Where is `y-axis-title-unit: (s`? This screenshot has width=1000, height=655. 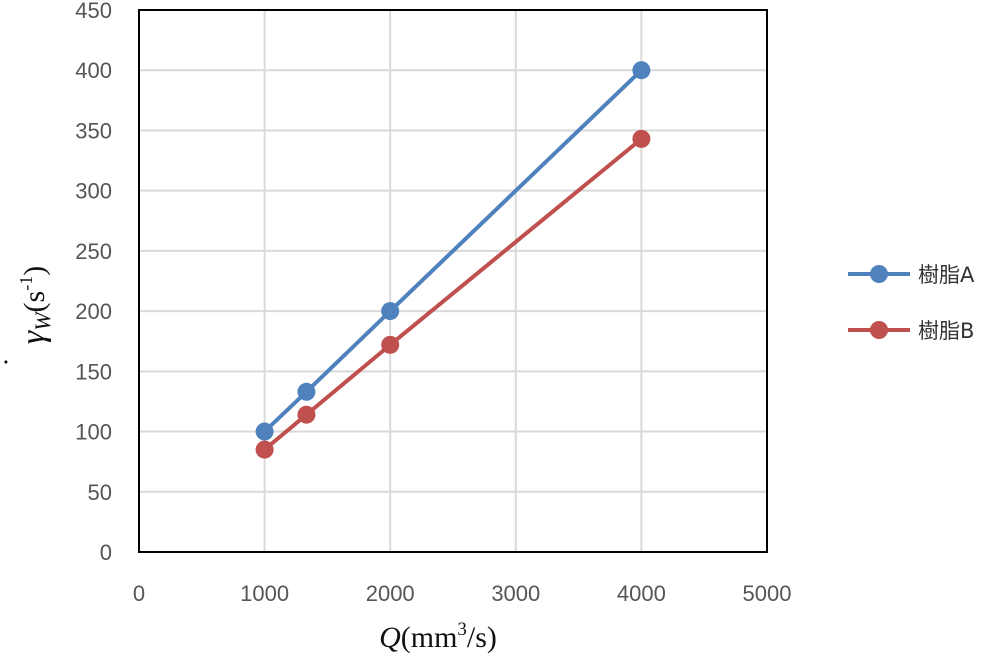
y-axis-title-unit: (s is located at coordinates (34, 302).